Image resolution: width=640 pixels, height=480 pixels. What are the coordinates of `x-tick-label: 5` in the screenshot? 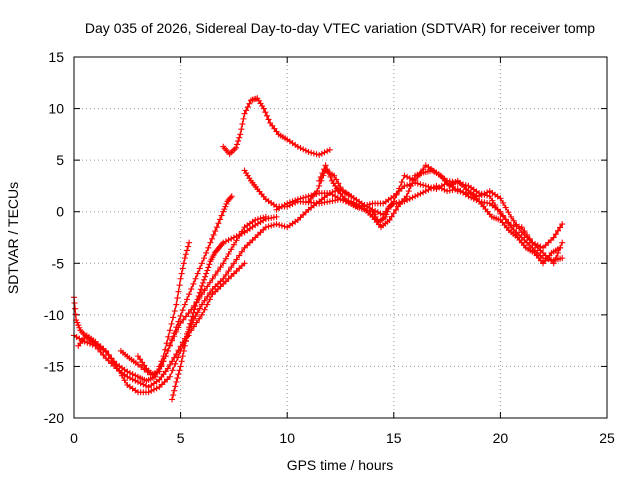 It's located at (181, 438).